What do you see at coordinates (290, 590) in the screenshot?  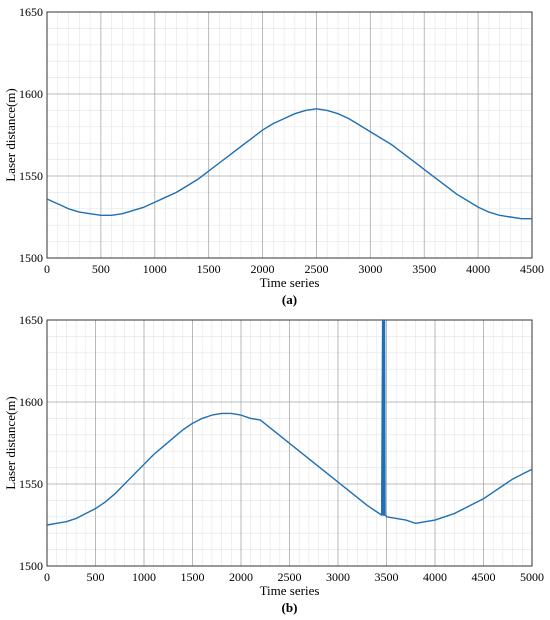 I see `x-axis-label-b: Time series` at bounding box center [290, 590].